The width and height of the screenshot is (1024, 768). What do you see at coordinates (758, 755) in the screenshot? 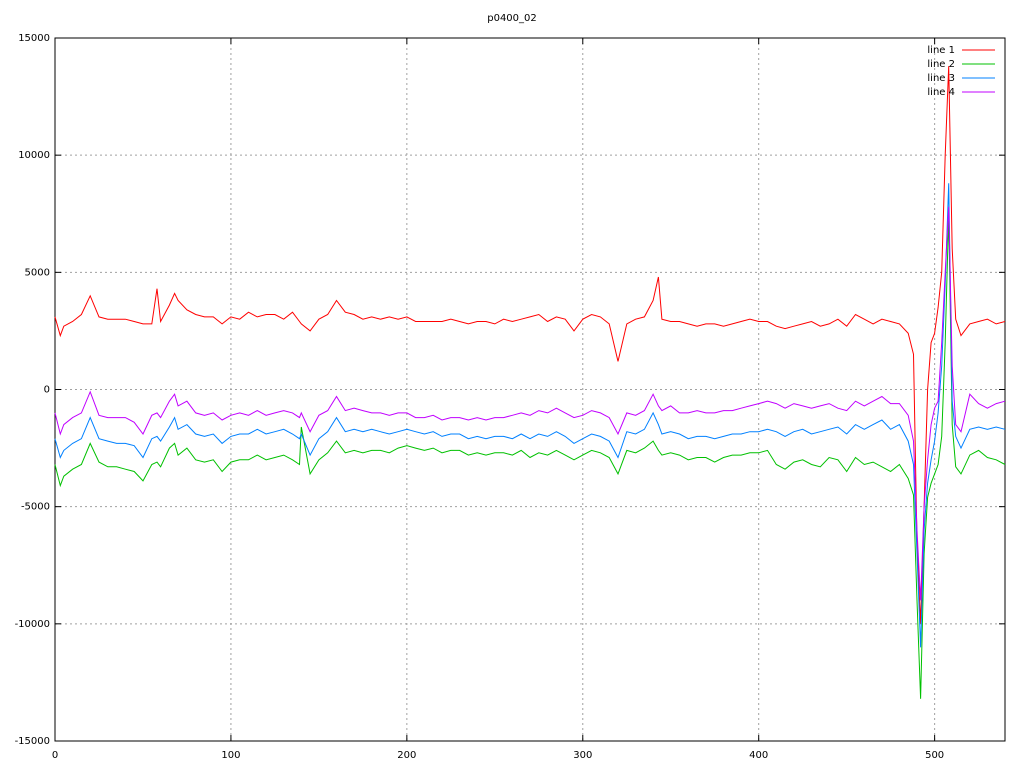
I see `x-tick-label: 400` at bounding box center [758, 755].